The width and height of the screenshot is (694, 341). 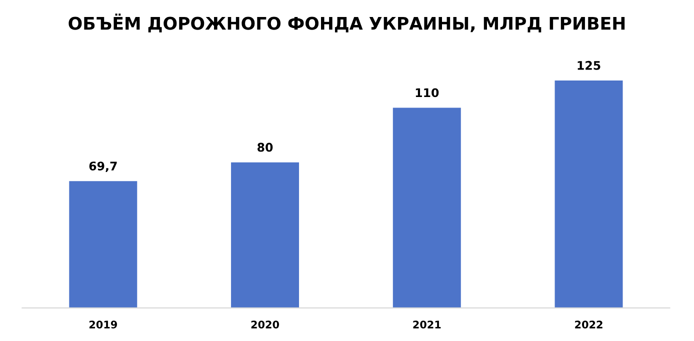 What do you see at coordinates (265, 324) in the screenshot?
I see `x-tick-label: 2020` at bounding box center [265, 324].